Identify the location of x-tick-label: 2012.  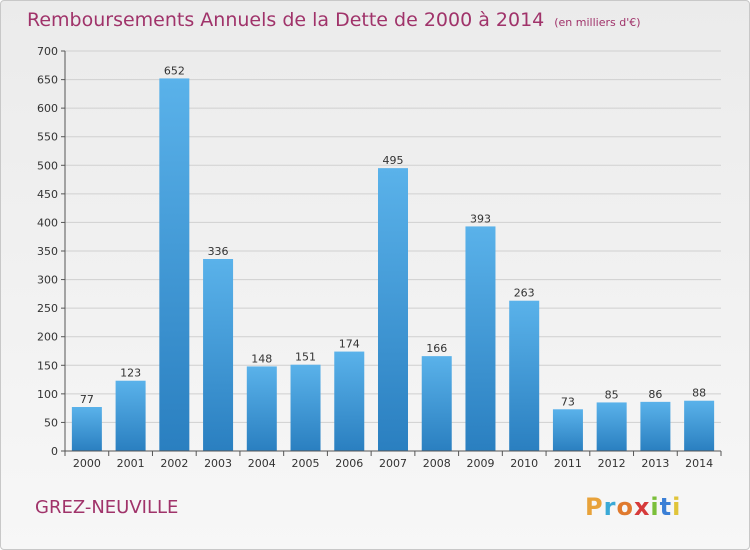
(612, 463).